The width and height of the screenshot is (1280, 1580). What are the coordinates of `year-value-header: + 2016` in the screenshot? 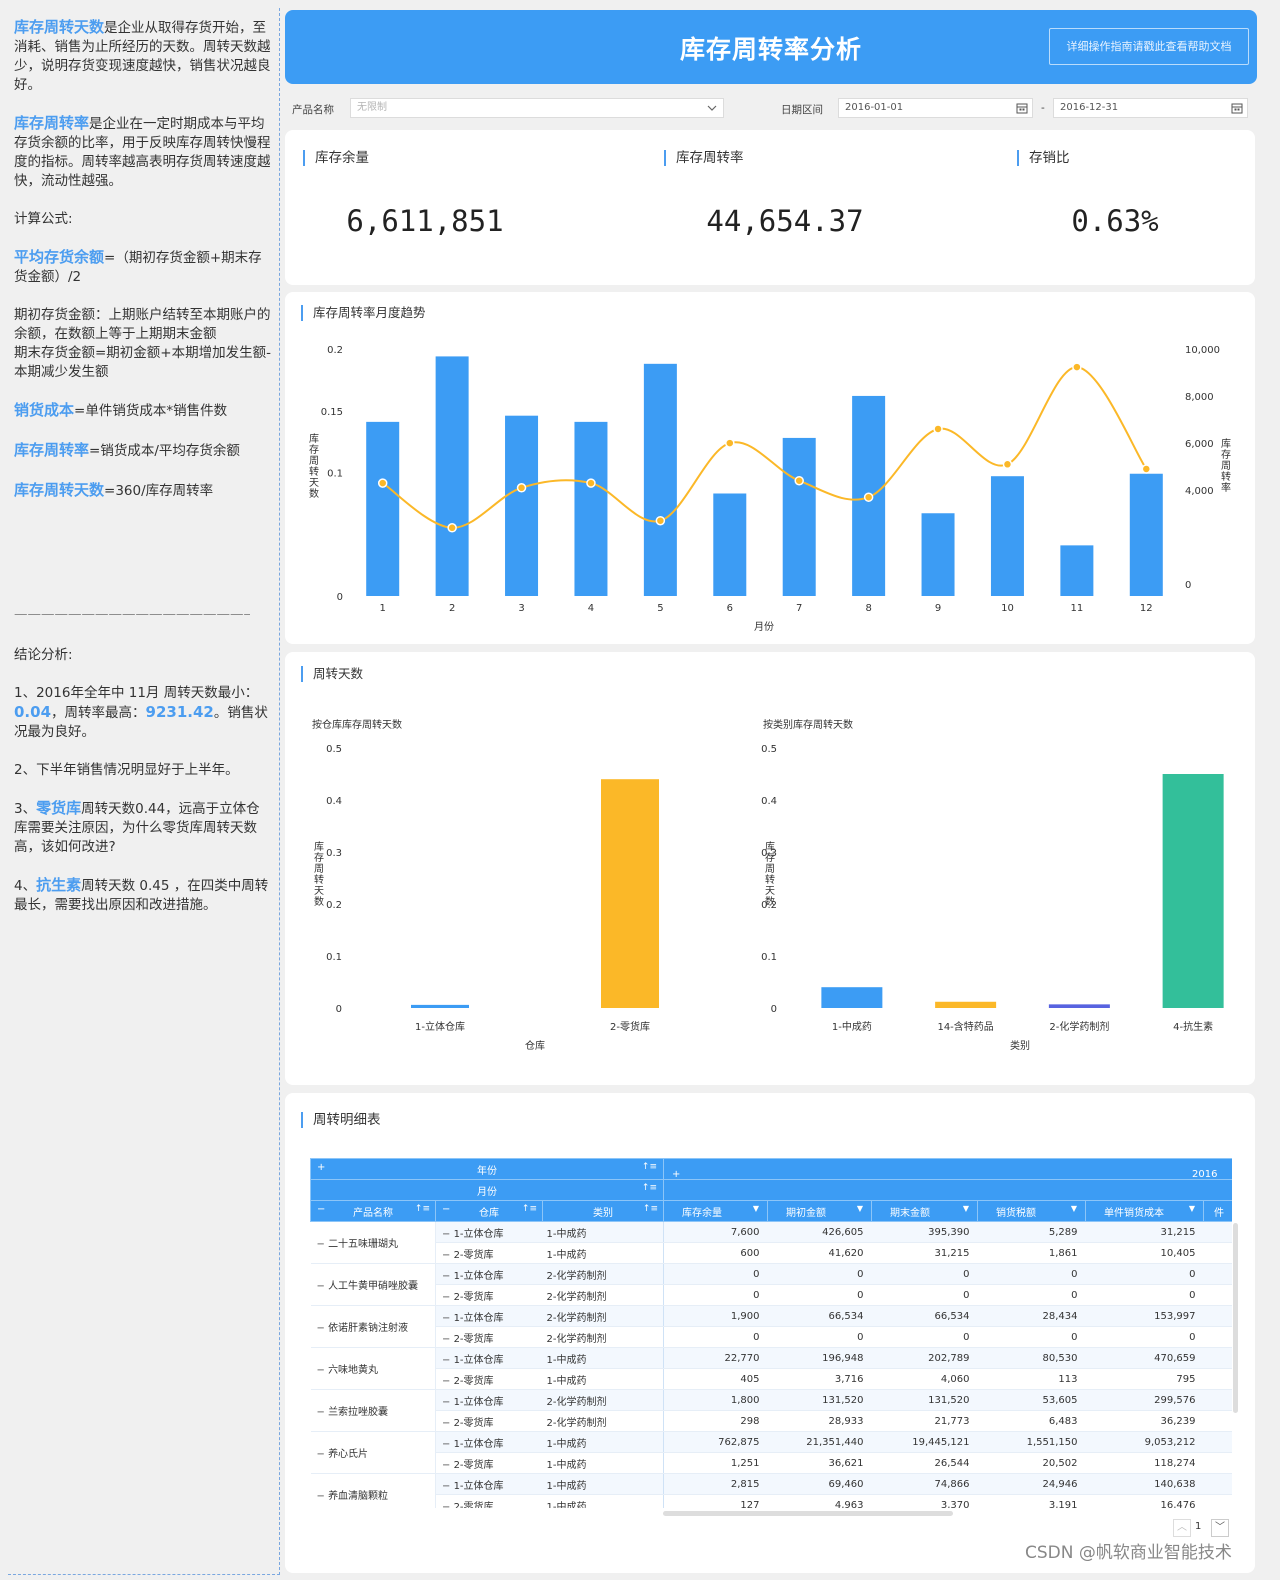 It's located at (947, 1169).